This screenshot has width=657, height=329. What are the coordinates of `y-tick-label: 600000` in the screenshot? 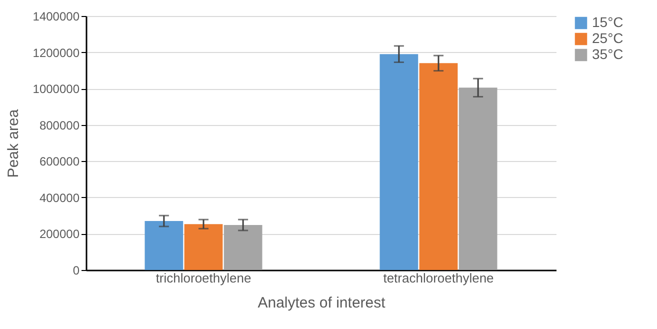 It's located at (59, 161).